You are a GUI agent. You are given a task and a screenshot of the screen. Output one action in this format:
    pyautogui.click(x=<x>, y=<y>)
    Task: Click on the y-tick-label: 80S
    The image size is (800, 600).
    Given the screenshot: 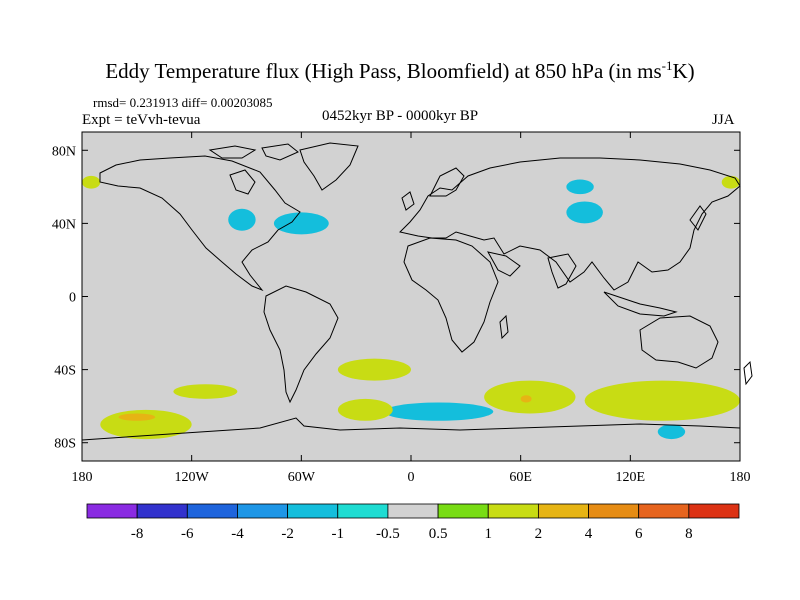 What is the action you would take?
    pyautogui.click(x=65, y=444)
    